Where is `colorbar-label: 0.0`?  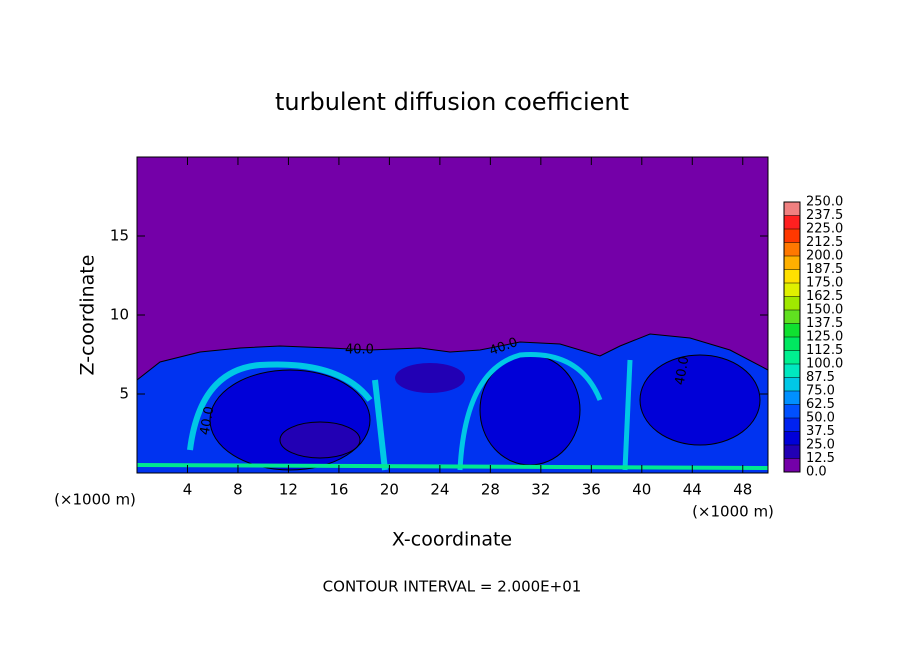
colorbar-label: 0.0 is located at coordinates (816, 472).